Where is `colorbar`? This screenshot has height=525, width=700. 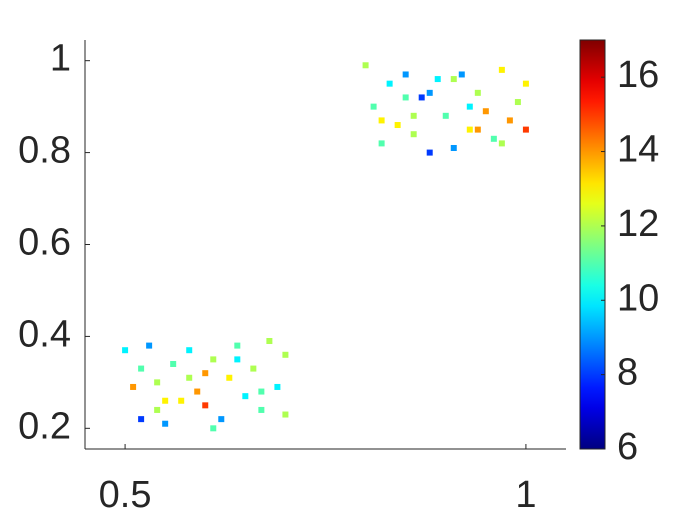
colorbar is located at coordinates (592, 244).